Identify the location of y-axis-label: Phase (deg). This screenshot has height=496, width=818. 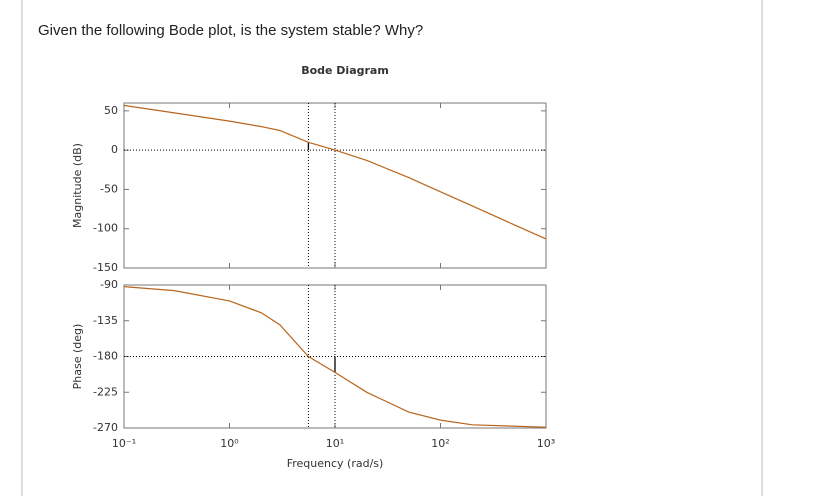
(77, 357).